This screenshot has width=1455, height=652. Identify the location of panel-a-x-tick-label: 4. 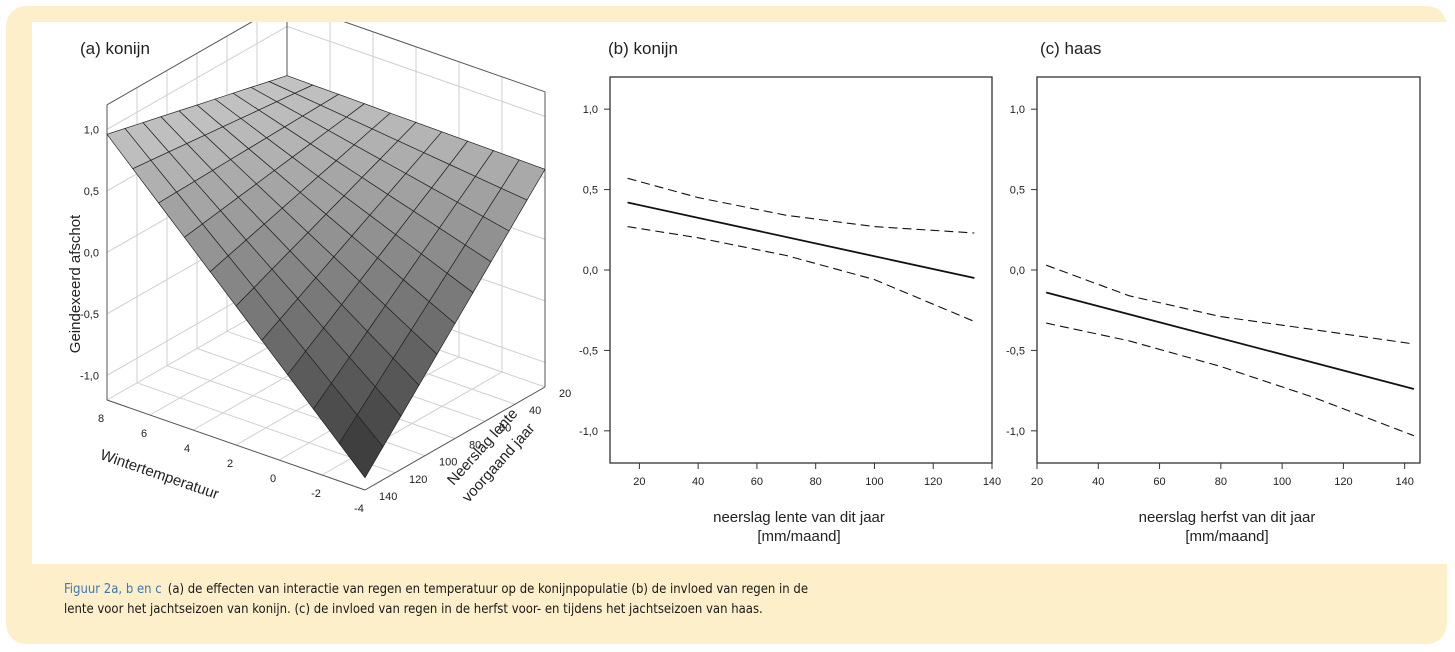
(187, 449).